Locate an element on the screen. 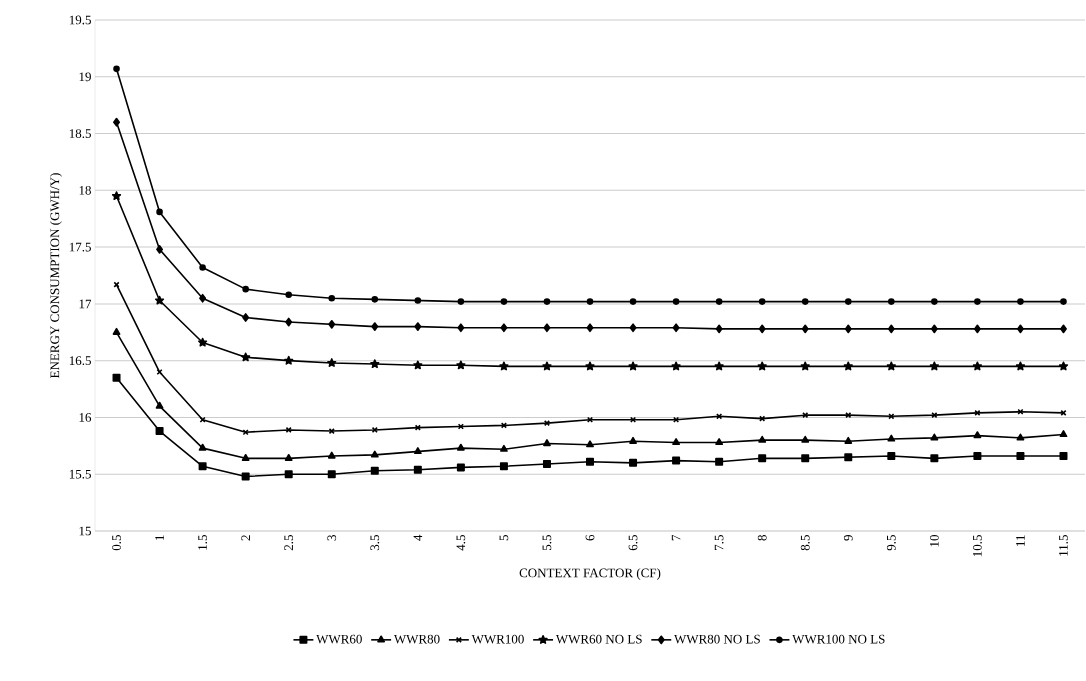 The image size is (1086, 681). x-tick-label: 7 is located at coordinates (676, 537).